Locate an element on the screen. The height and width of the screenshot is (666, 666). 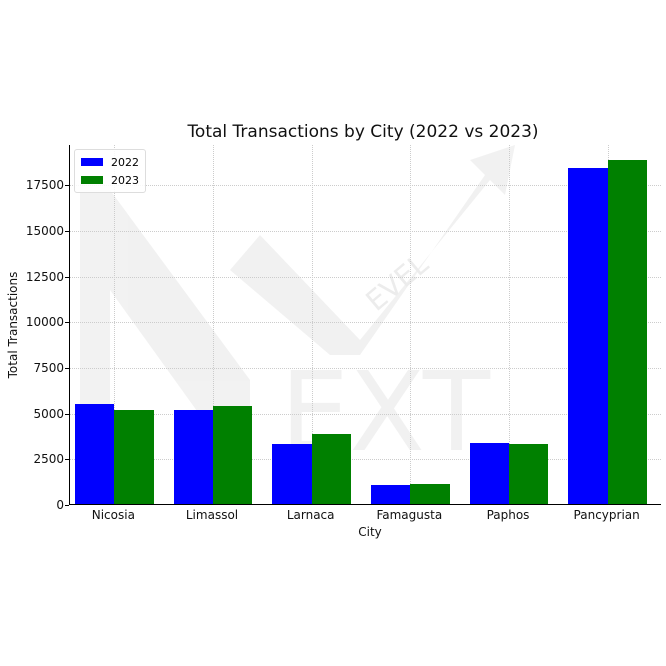
legend: 2022 2023 is located at coordinates (110, 171).